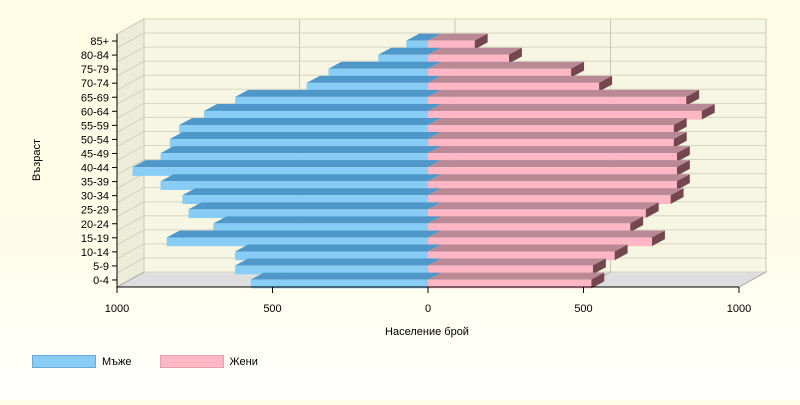  I want to click on y-axis-title: Възраст, so click(37, 160).